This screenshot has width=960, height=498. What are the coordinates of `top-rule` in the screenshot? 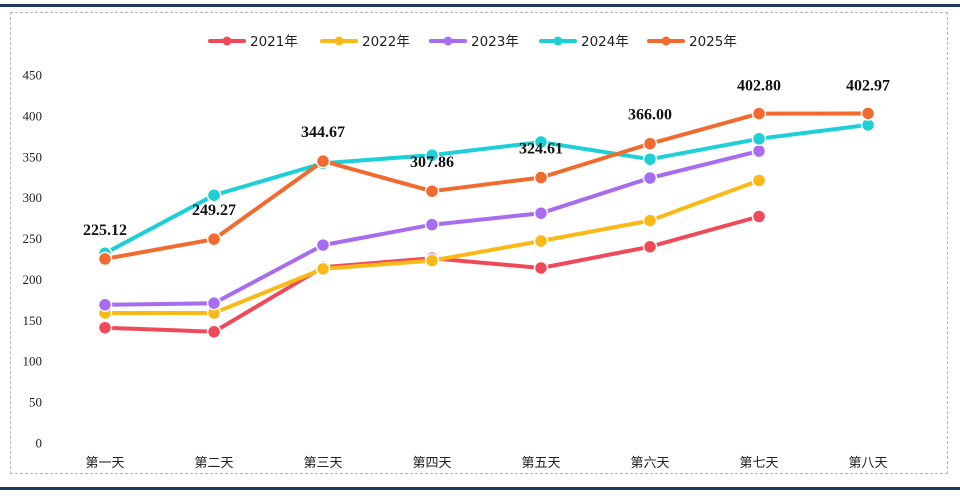 It's located at (480, 5).